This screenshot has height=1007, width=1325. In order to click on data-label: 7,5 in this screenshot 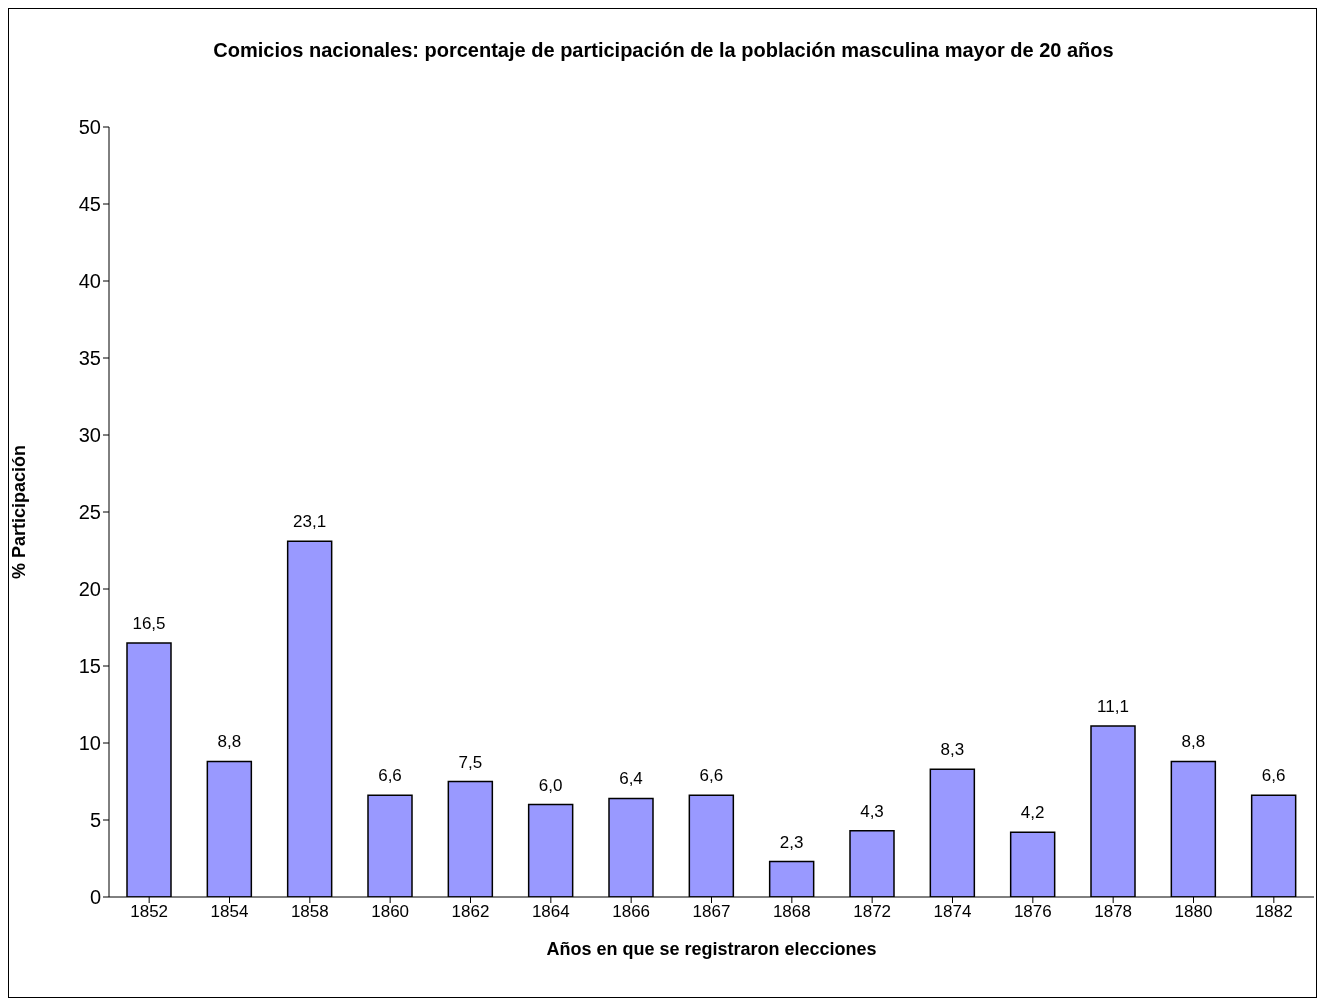, I will do `click(470, 762)`.